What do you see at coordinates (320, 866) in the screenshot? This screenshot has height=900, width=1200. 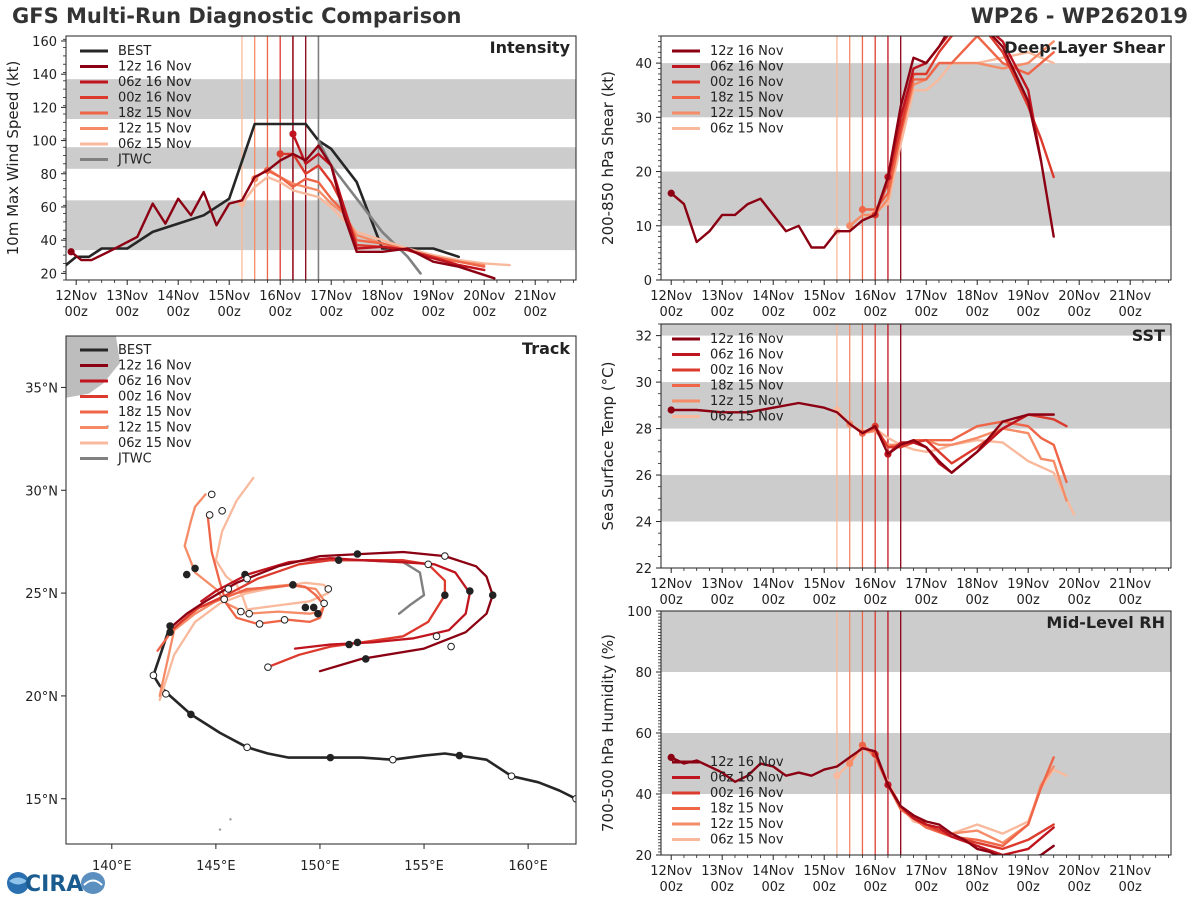 I see `x-tick-label: 150°E` at bounding box center [320, 866].